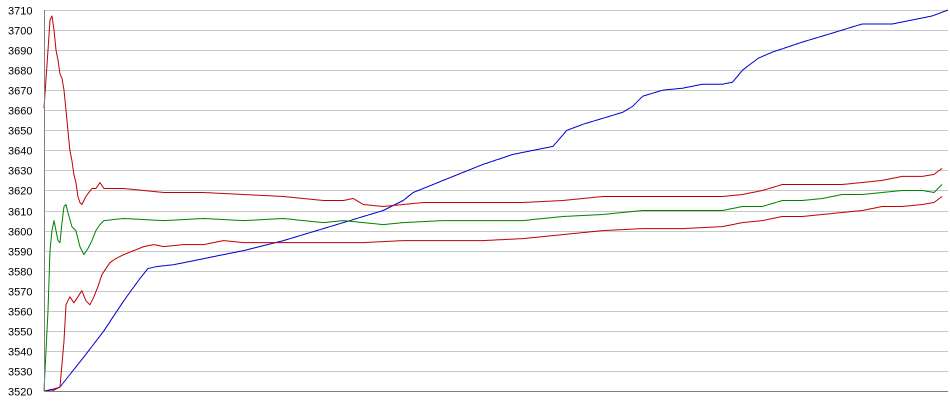 This screenshot has height=415, width=950. I want to click on y-tick-label: 3530, so click(20, 373).